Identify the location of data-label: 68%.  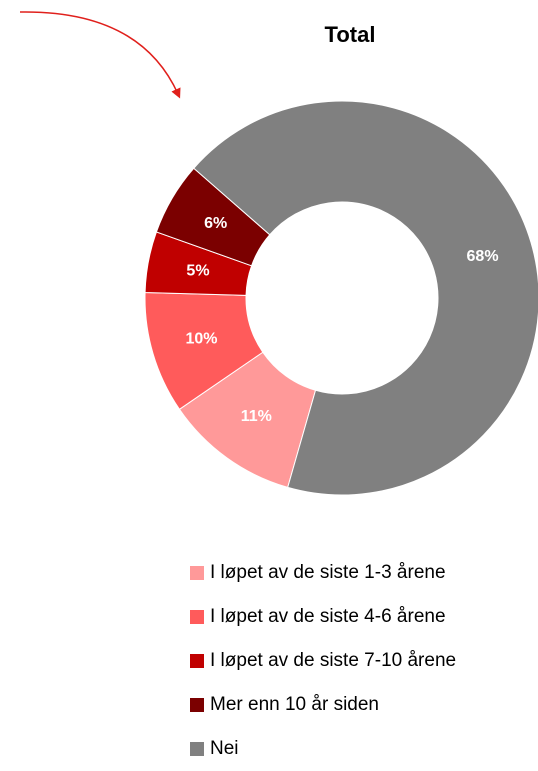
(483, 256).